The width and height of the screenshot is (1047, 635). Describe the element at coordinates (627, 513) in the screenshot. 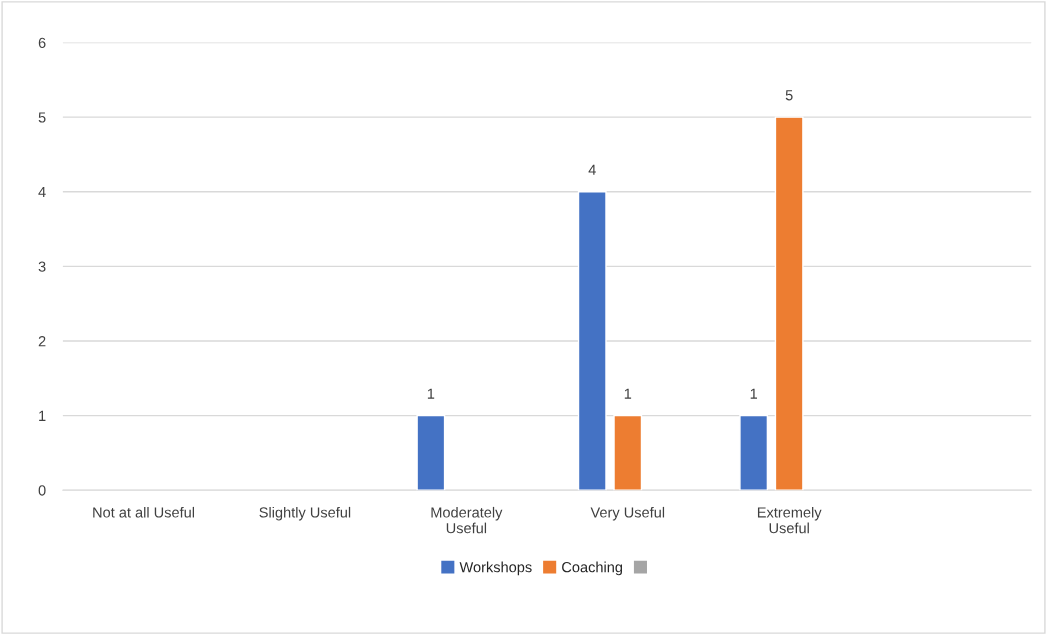

I see `x-tick-label: Very Useful` at that location.